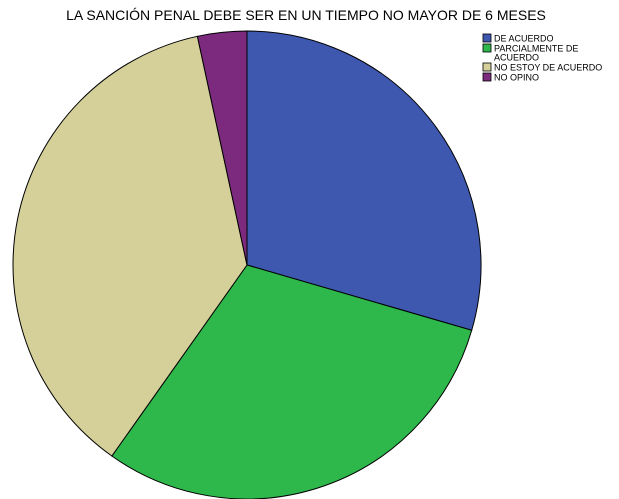  I want to click on legend-item-3: NO ESTOY DE ACUERDO, so click(542, 67).